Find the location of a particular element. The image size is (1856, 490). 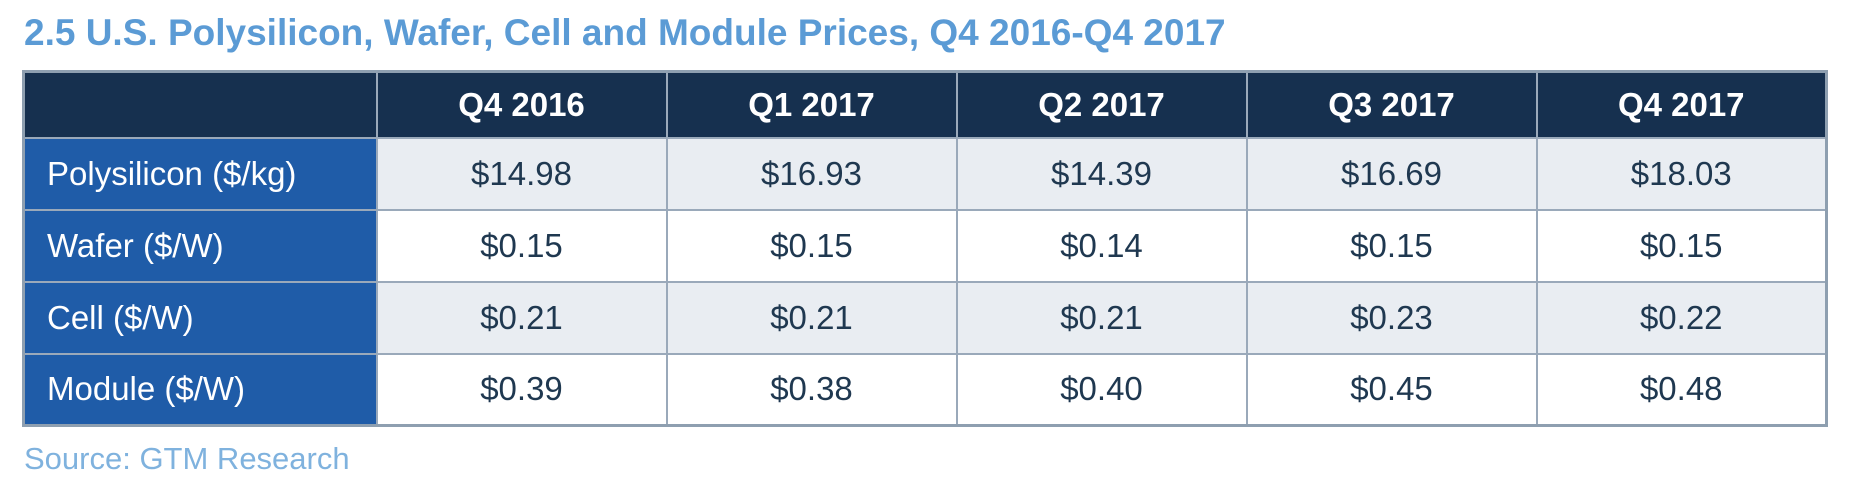

table-header-row: Q4 2016 Q1 2017 Q2 2017 Q3 2017 Q4 2017 is located at coordinates (925, 104).